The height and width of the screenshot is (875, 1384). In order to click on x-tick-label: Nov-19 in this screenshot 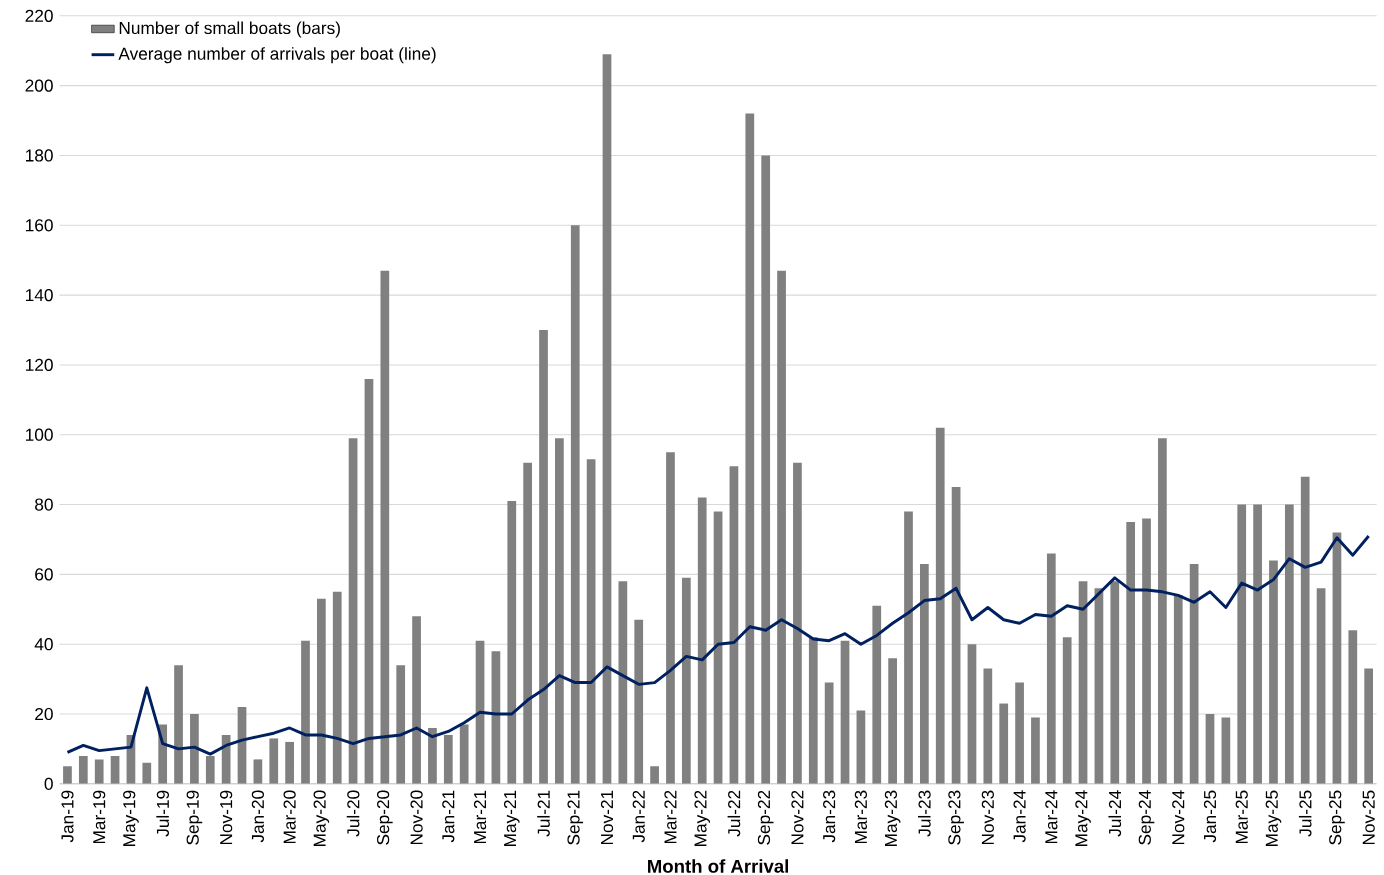, I will do `click(226, 817)`.